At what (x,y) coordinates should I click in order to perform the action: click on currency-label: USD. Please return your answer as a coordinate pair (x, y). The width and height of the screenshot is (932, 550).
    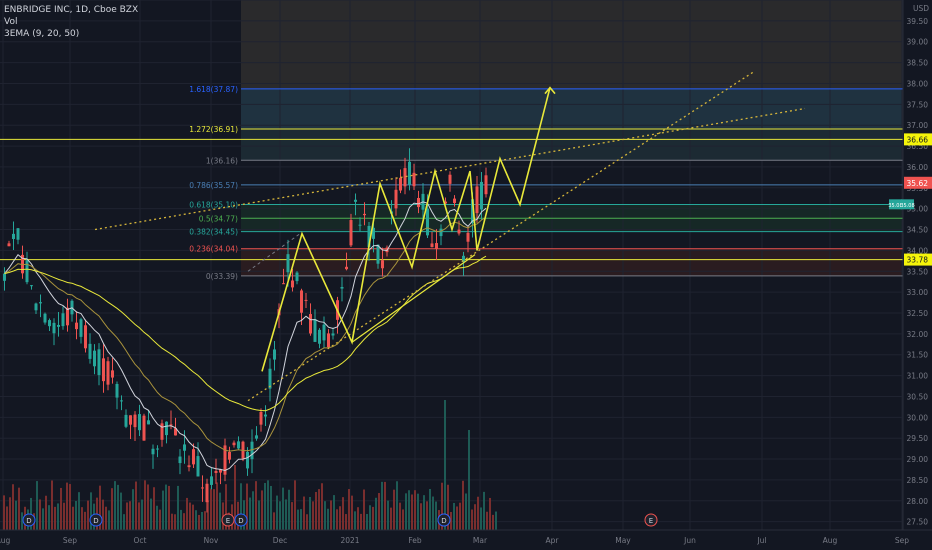
    Looking at the image, I should click on (921, 8).